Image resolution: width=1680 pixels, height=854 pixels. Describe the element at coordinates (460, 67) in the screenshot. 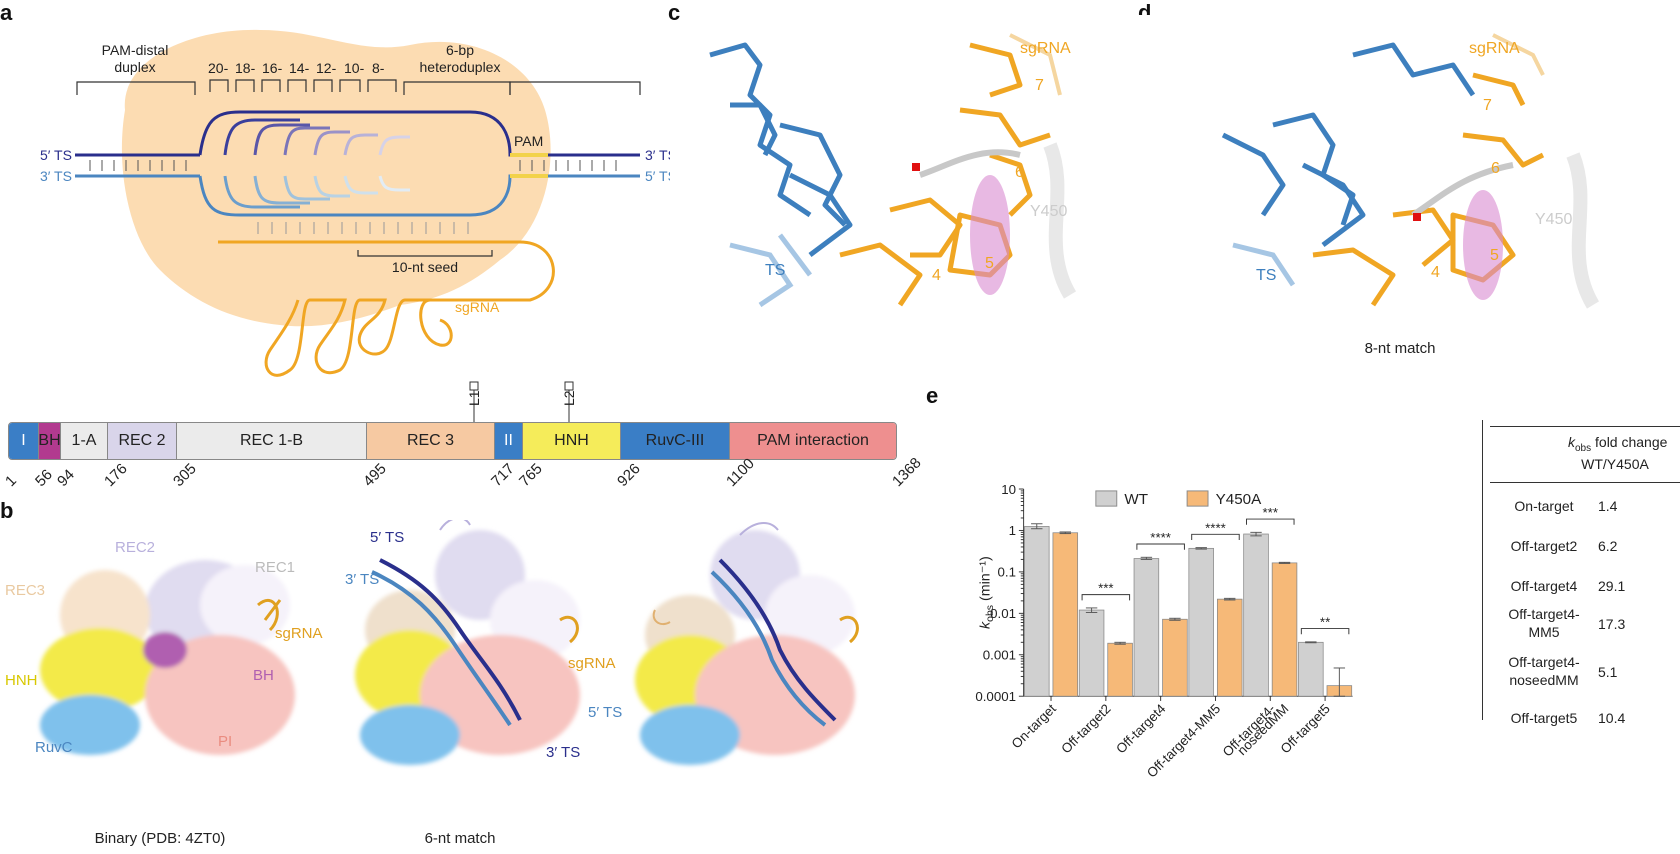

I see `heteroduplex-label: heteroduplex` at that location.